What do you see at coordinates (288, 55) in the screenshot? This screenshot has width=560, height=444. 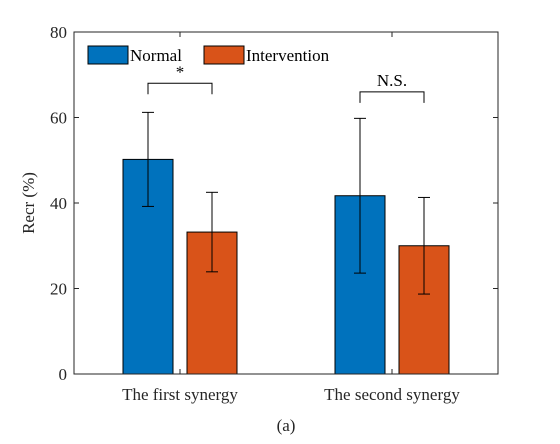 I see `legend-label-intervention: Intervention` at bounding box center [288, 55].